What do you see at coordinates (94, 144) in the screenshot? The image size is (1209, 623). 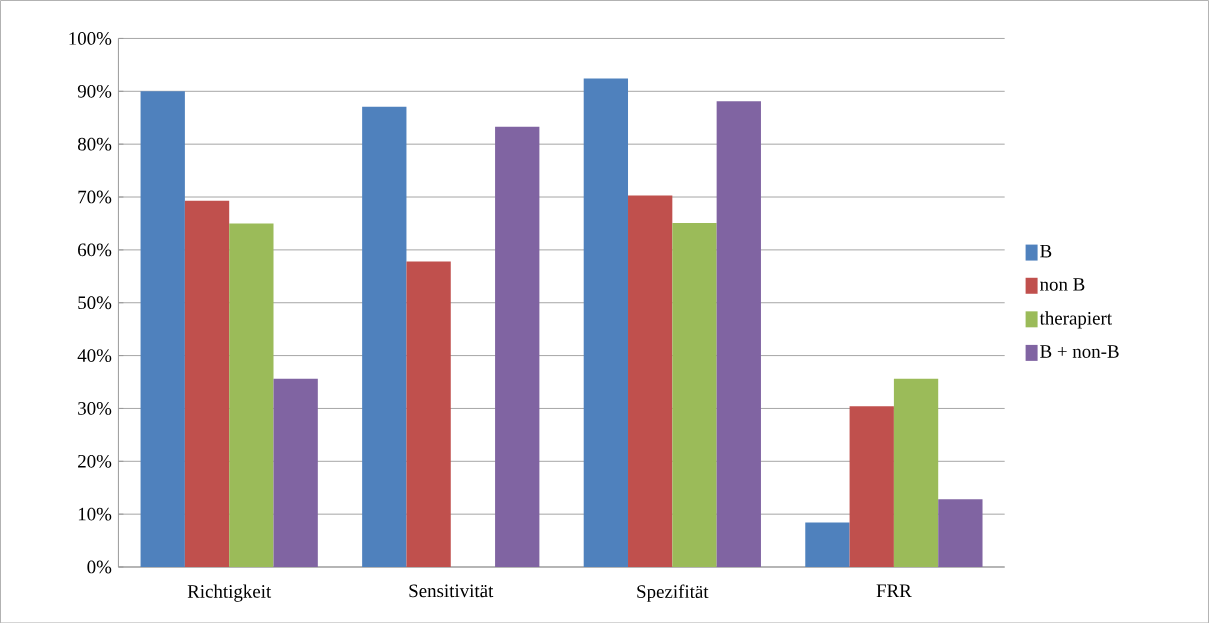 I see `y-tick-label: 80%` at bounding box center [94, 144].